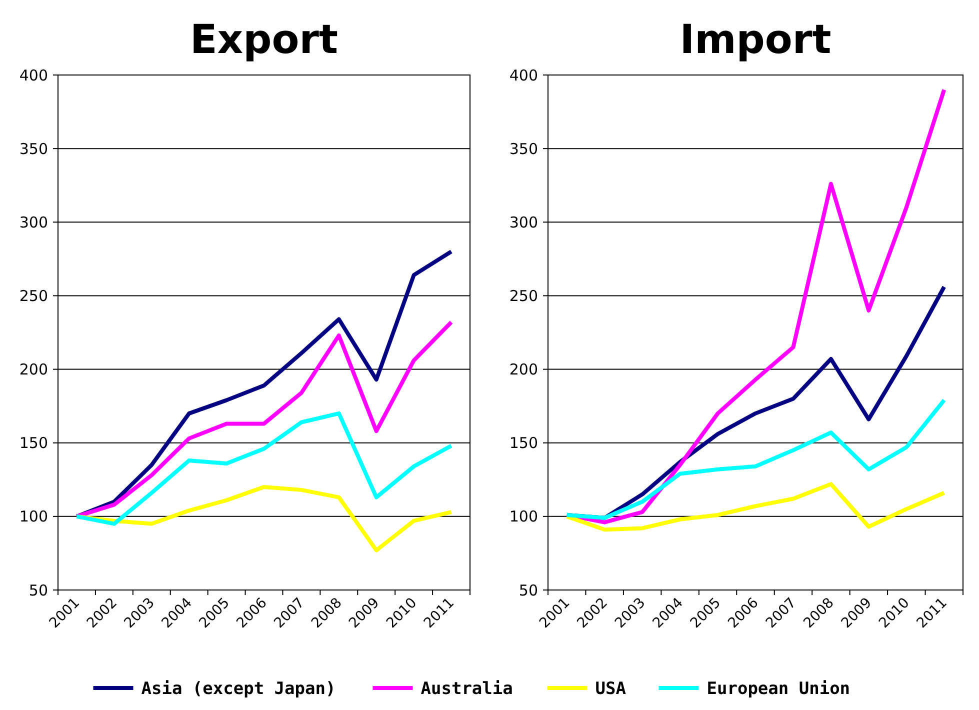 The image size is (979, 710). I want to click on legend-label: Australia, so click(466, 688).